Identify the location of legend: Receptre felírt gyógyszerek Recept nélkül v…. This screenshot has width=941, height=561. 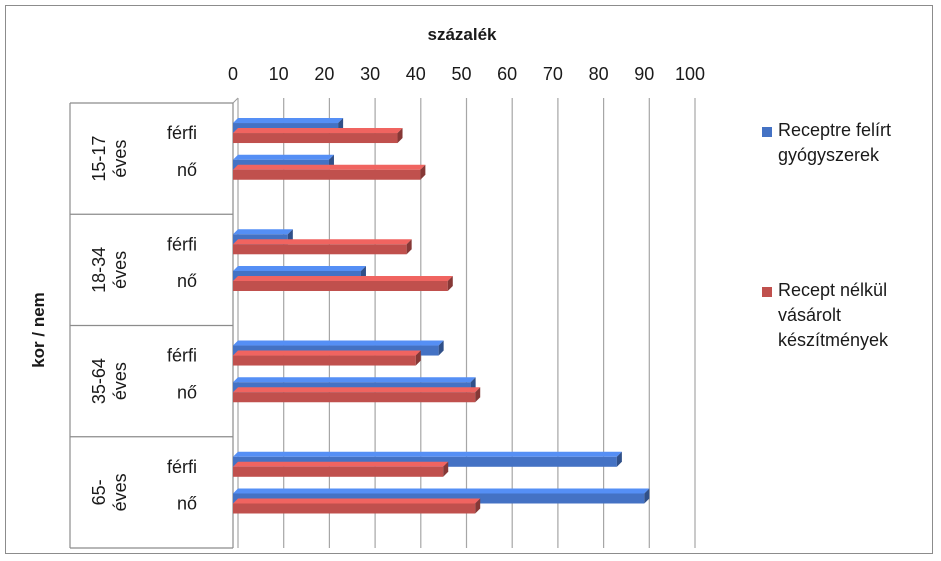
(826, 235).